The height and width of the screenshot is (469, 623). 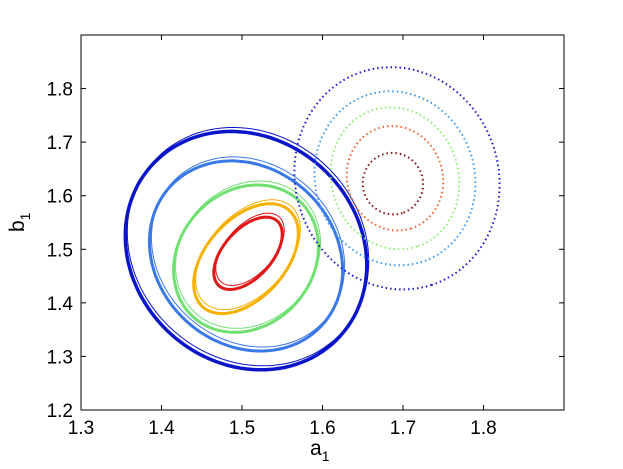 I want to click on y-axis-label-subscript: 1, so click(x=25, y=216).